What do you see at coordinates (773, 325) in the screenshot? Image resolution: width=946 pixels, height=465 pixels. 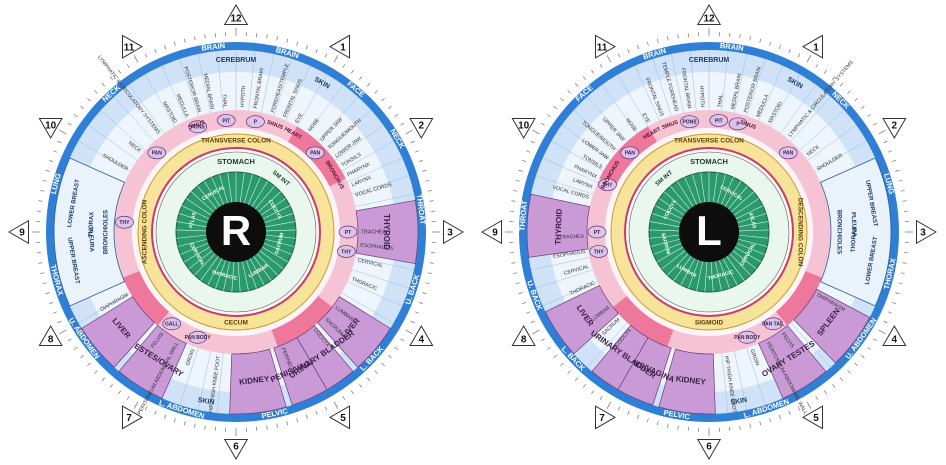 I see `organ-bubble-label: PAN TAIL` at bounding box center [773, 325].